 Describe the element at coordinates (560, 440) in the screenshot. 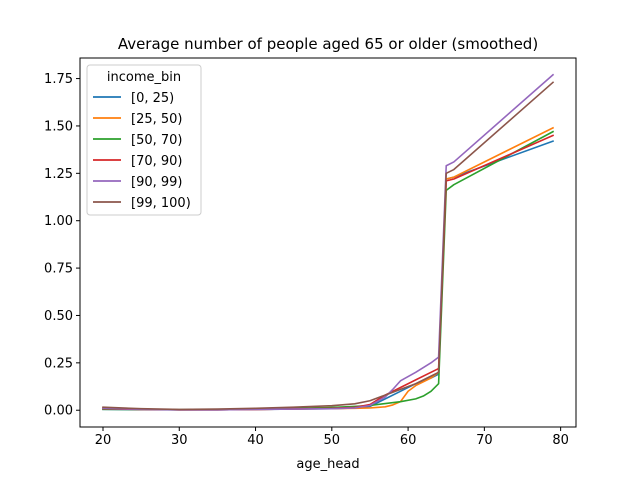

I see `x-tick-label: 80` at that location.